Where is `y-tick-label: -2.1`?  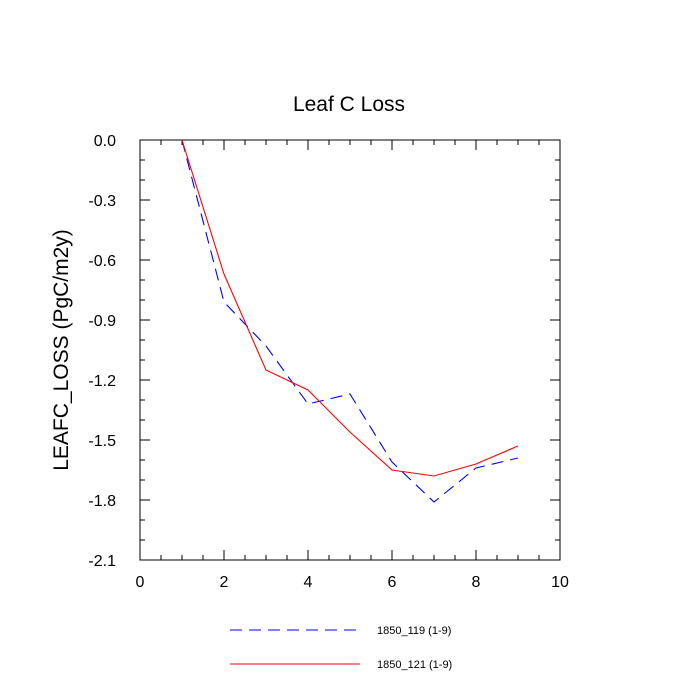 y-tick-label: -2.1 is located at coordinates (102, 561).